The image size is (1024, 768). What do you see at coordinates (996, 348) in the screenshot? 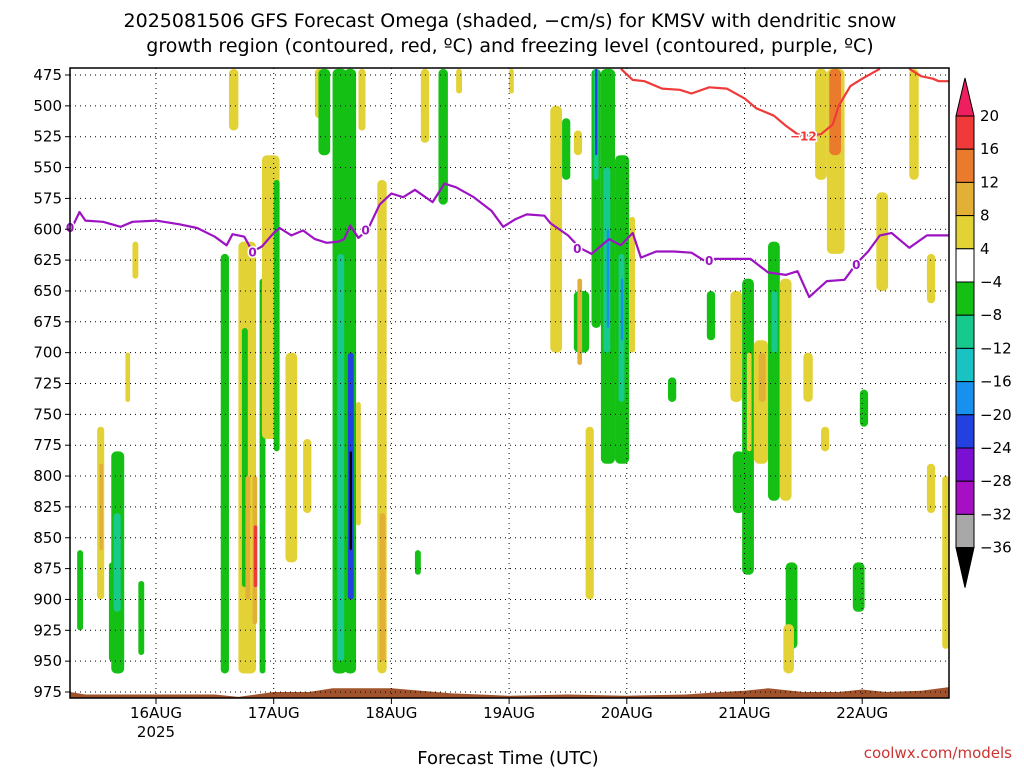
I see `colorbar-label-7: −12` at bounding box center [996, 348].